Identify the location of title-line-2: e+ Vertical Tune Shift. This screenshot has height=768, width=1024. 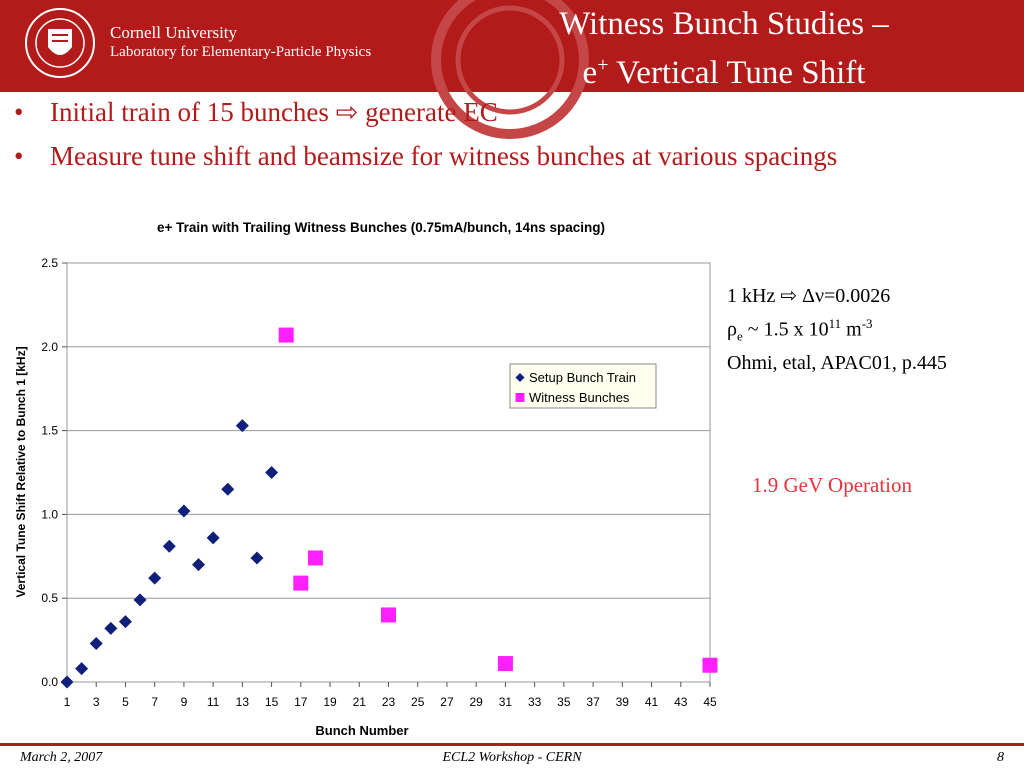
(724, 72).